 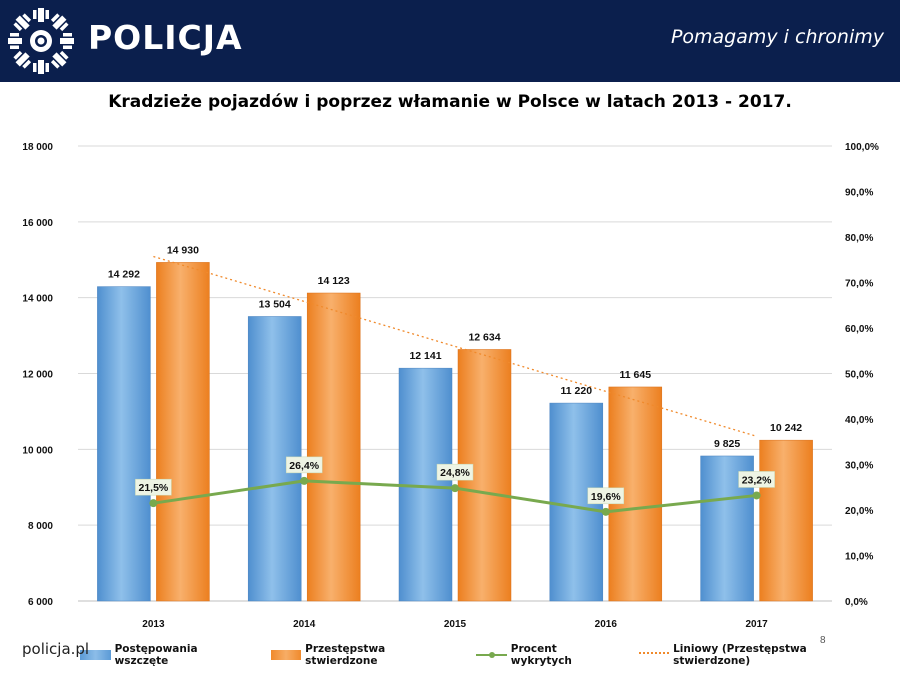 What do you see at coordinates (124, 275) in the screenshot?
I see `data-label-blue: 14 292` at bounding box center [124, 275].